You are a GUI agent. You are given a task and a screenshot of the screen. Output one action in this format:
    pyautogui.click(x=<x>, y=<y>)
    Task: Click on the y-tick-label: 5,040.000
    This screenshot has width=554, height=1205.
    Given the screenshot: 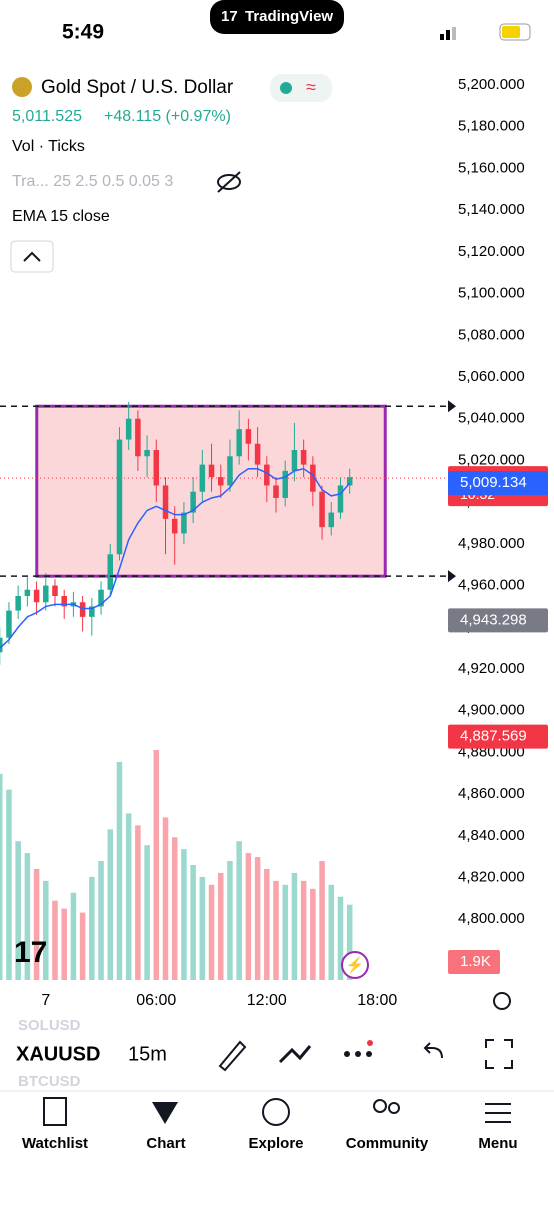 What is the action you would take?
    pyautogui.click(x=491, y=418)
    